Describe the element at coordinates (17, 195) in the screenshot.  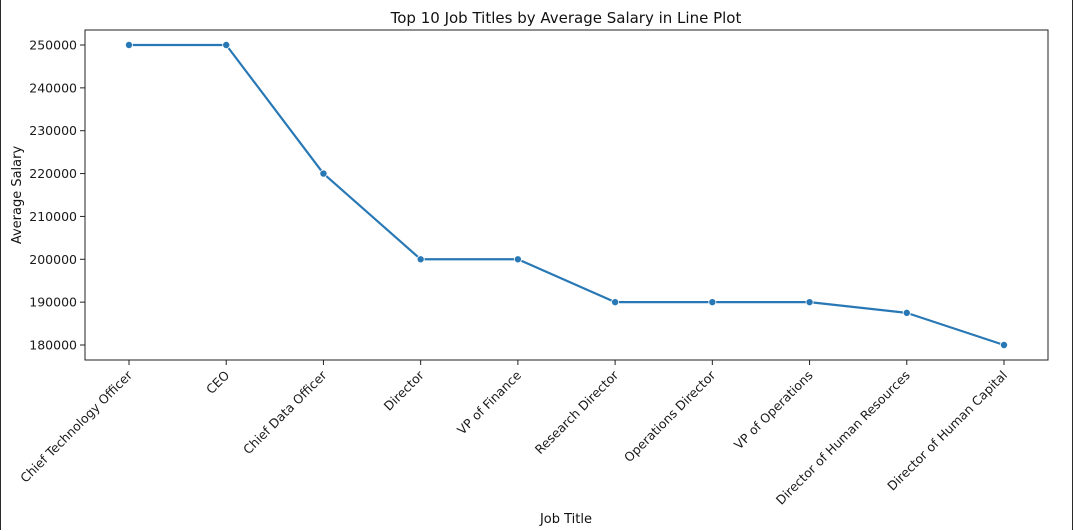
I see `y-axis-label: Average Salary` at that location.